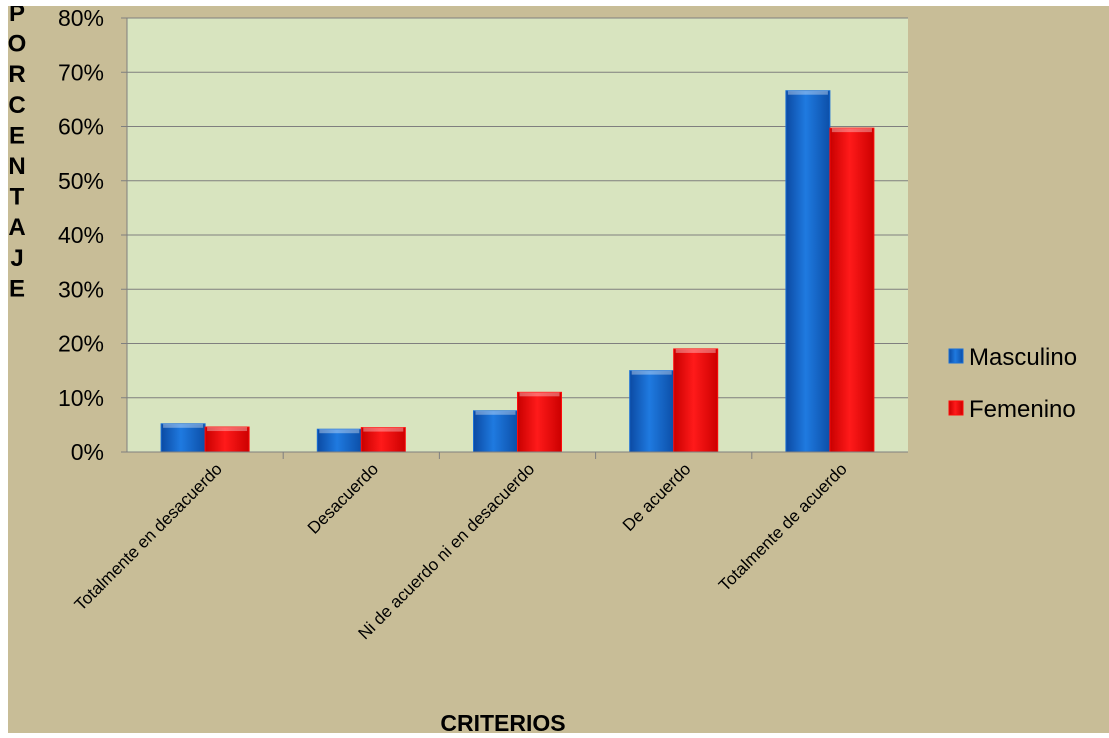 The image size is (1109, 738). Describe the element at coordinates (1023, 357) in the screenshot. I see `legend-label: Masculino` at that location.